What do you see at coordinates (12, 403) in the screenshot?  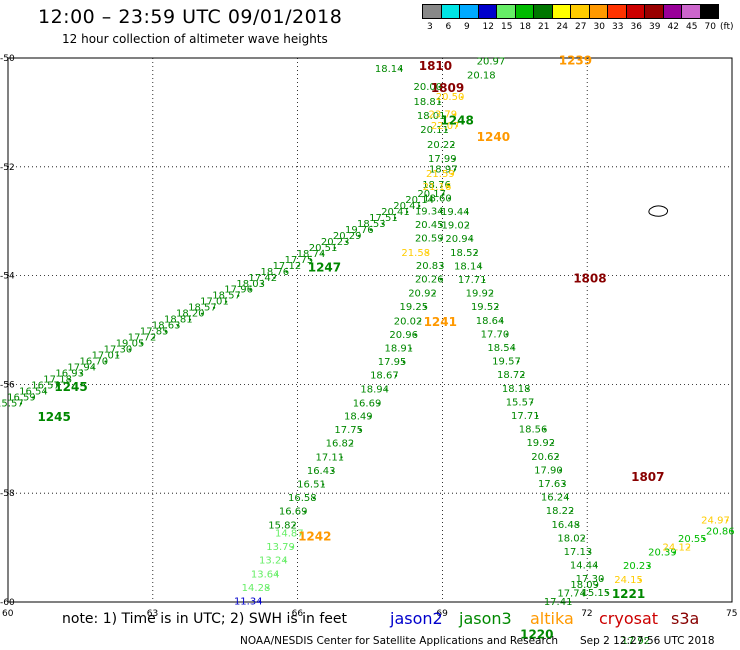 I see `wave-height-value: 15.57` at bounding box center [12, 403].